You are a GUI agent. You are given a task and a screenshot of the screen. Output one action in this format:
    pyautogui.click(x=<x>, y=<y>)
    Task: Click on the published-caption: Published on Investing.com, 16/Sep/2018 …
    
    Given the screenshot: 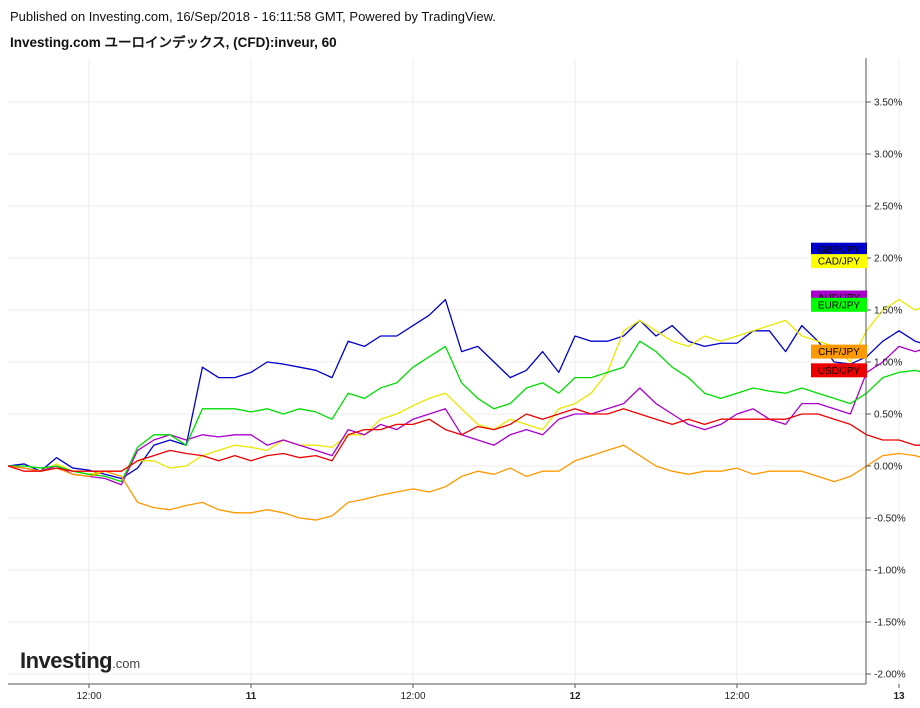 What is the action you would take?
    pyautogui.click(x=253, y=16)
    